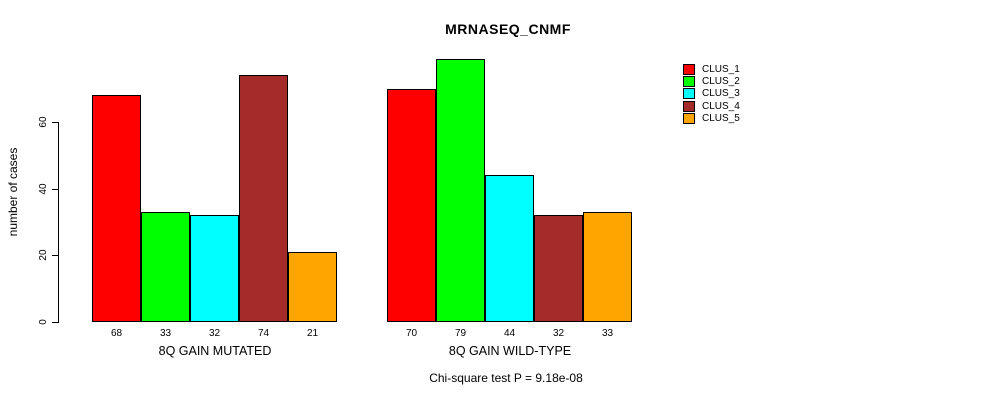 The image size is (990, 400). Describe the element at coordinates (214, 333) in the screenshot. I see `bar-value-label-clus_3-group1: 32` at that location.